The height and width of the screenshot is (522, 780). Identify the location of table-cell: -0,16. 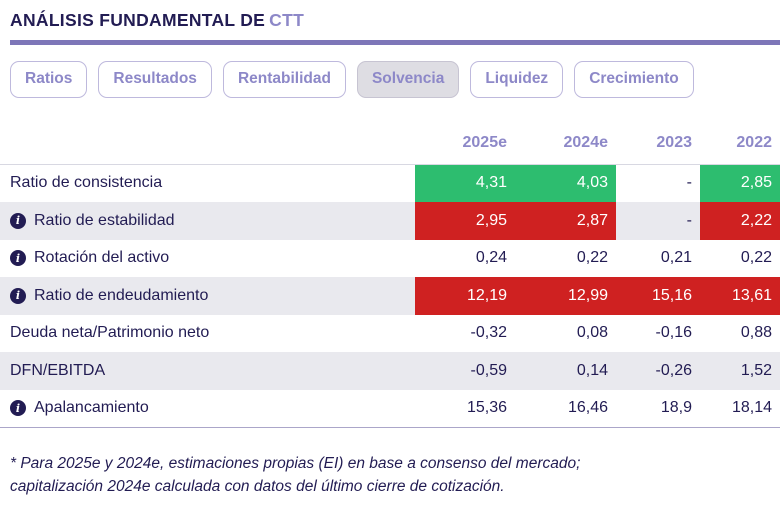
(673, 333).